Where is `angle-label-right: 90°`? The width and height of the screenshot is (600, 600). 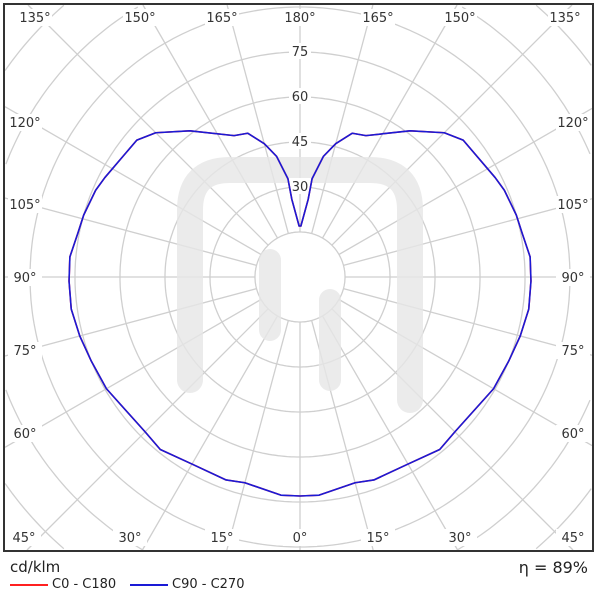
angle-label-right: 90° is located at coordinates (572, 278).